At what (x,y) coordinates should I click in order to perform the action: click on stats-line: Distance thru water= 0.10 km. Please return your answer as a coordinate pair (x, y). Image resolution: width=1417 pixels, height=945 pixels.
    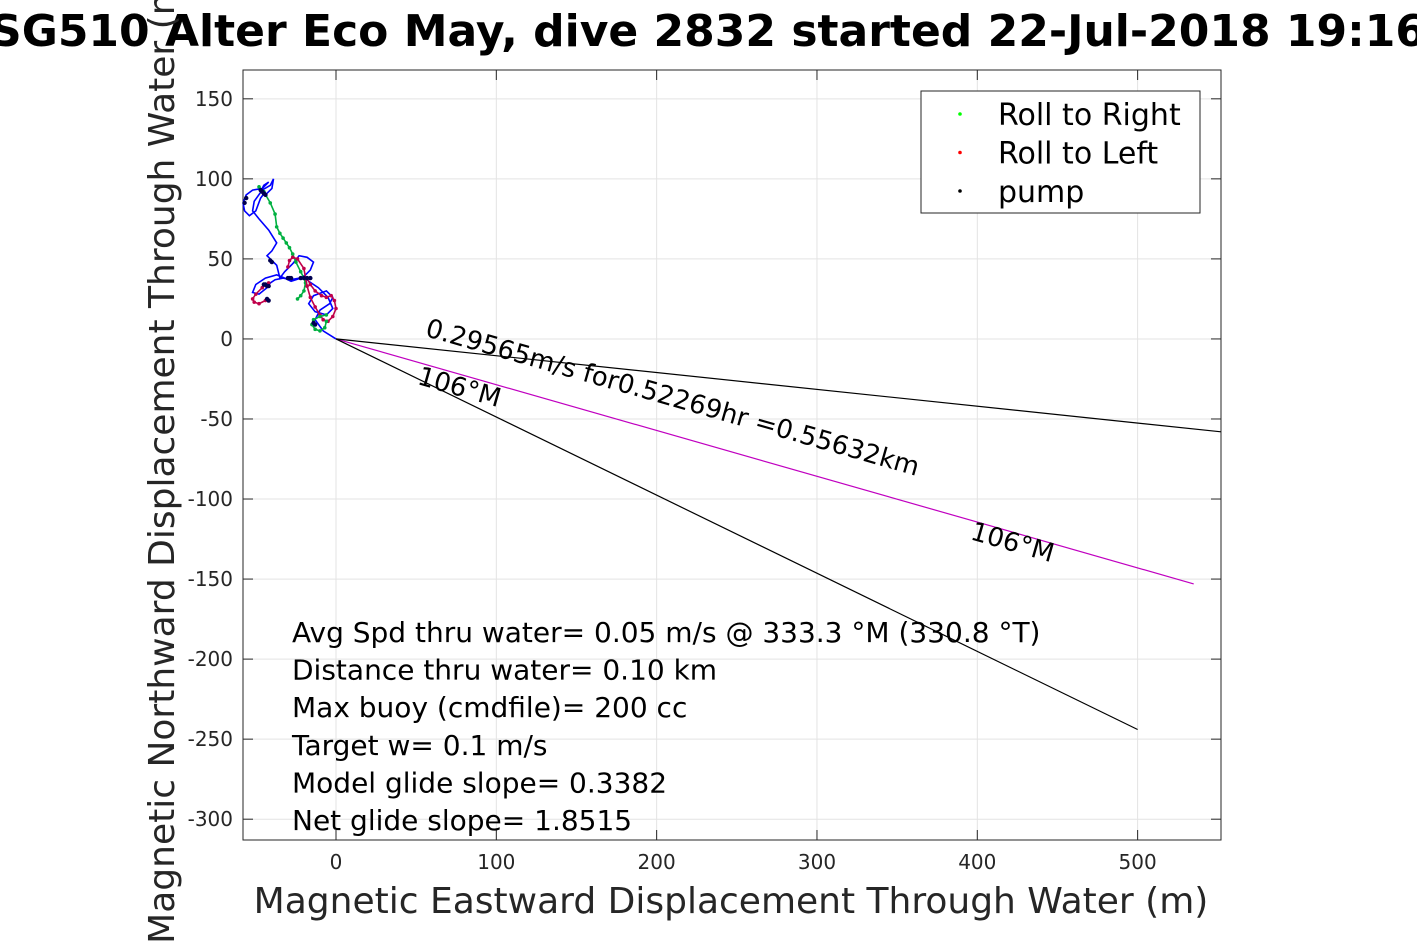
    Looking at the image, I should click on (504, 670).